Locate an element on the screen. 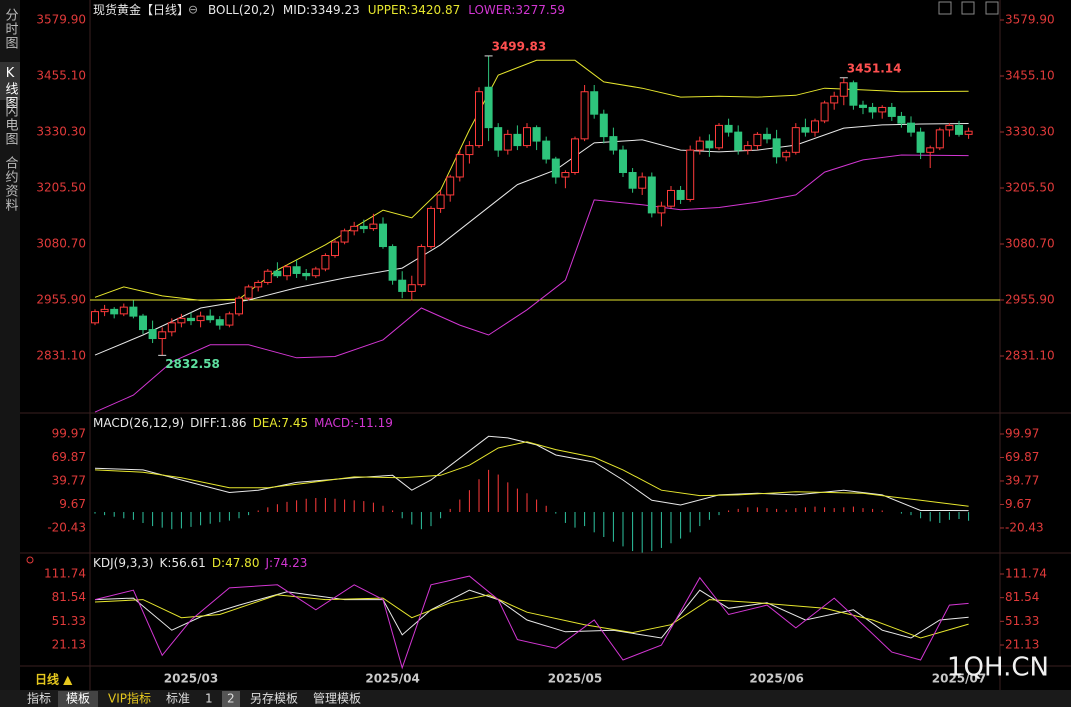  bottom-bar is located at coordinates (535, 698).